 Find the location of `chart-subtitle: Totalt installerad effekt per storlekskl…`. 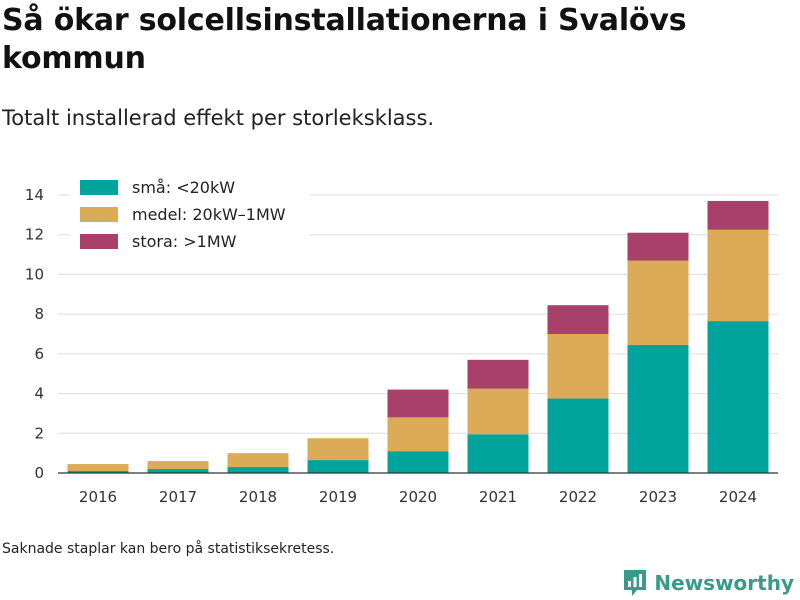

chart-subtitle: Totalt installerad effekt per storlekskl… is located at coordinates (218, 118).